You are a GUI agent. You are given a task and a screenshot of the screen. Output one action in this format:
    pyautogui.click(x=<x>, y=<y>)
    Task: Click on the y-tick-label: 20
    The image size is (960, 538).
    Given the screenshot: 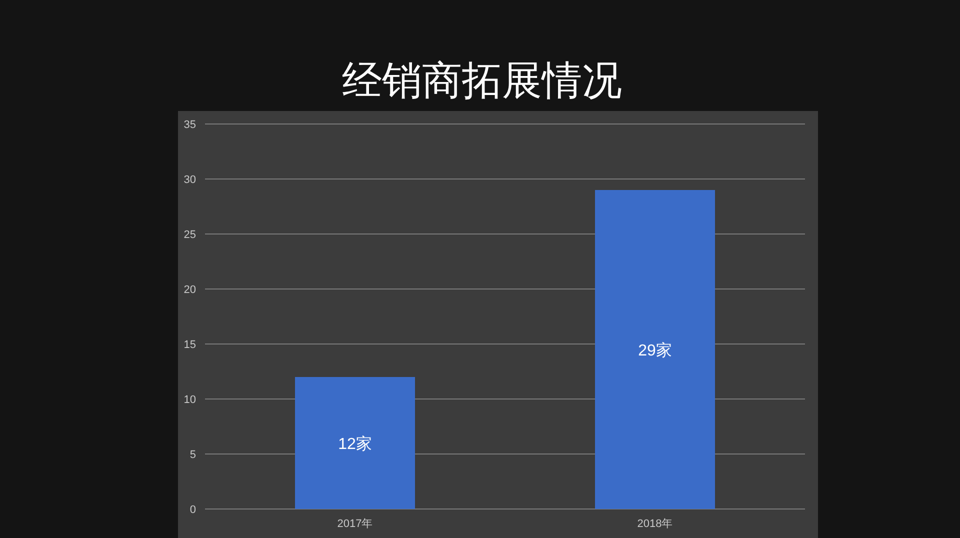 What is the action you would take?
    pyautogui.click(x=190, y=290)
    